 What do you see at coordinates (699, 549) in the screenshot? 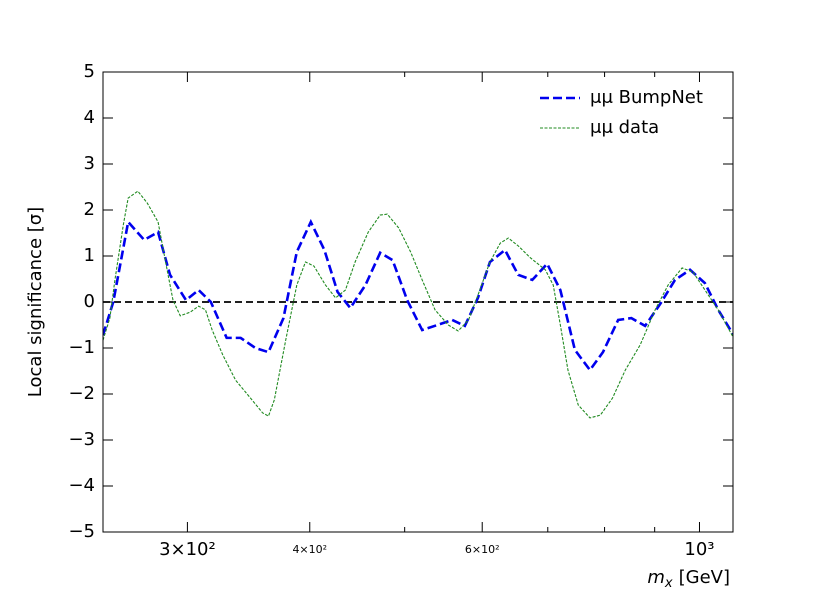
I see `x-tick-label: 10³` at bounding box center [699, 549].